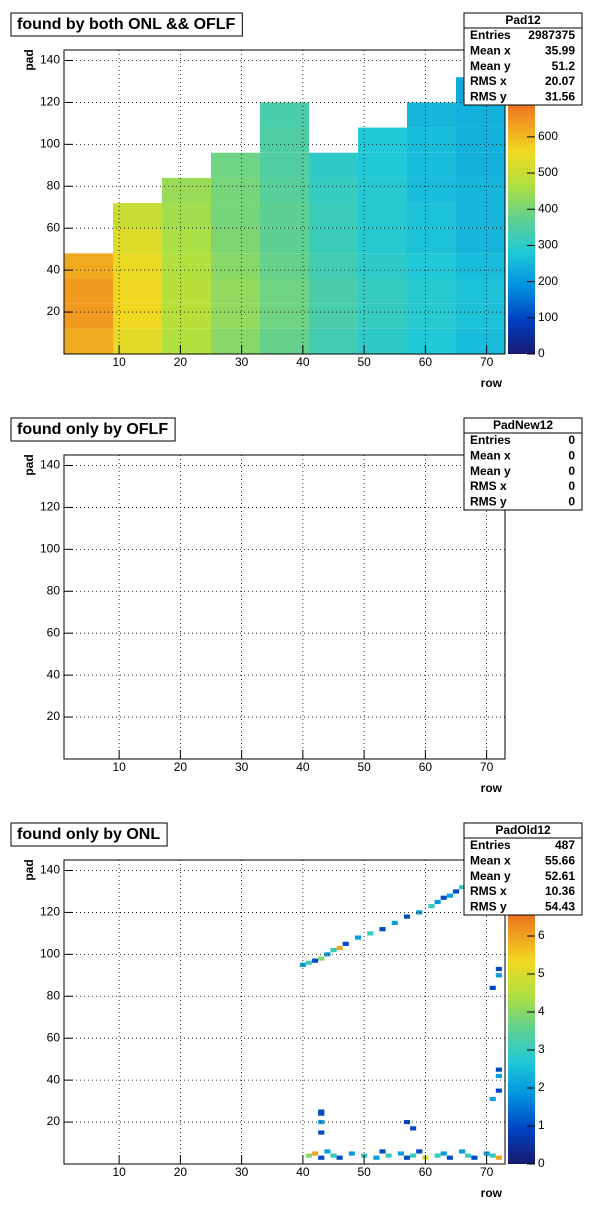  I want to click on y-axis-label: pad, so click(29, 59).